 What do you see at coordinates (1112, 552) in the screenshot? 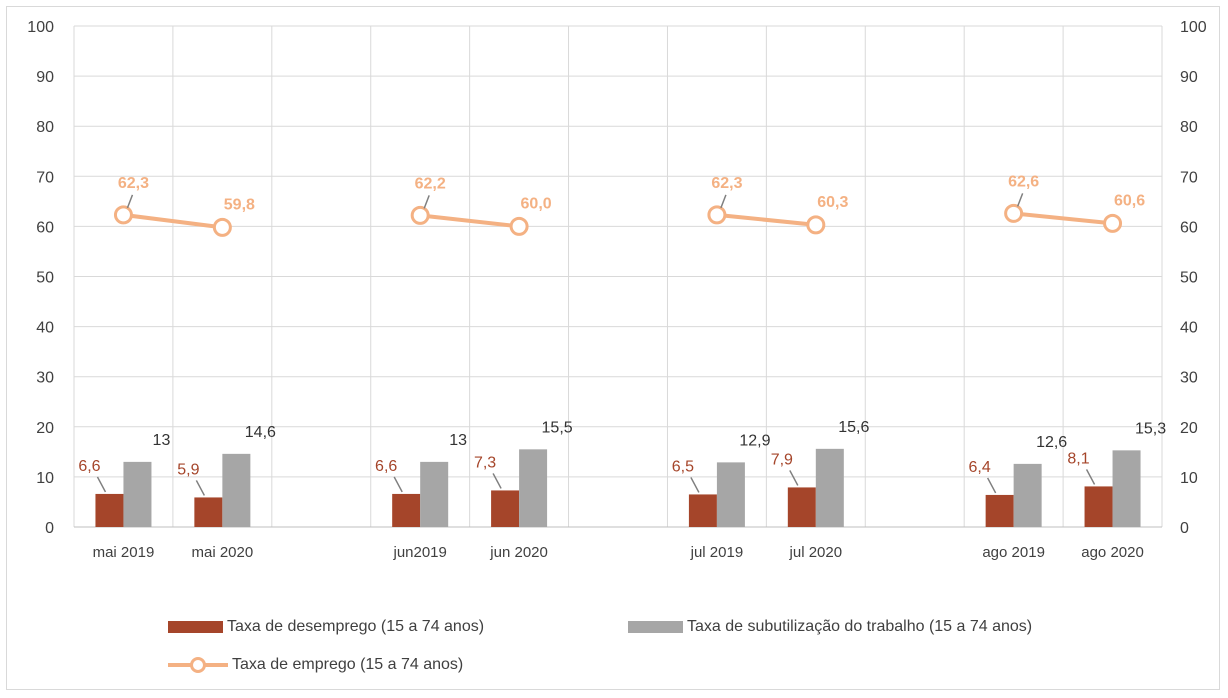
I see `x-tick-label: ago 2020` at bounding box center [1112, 552].